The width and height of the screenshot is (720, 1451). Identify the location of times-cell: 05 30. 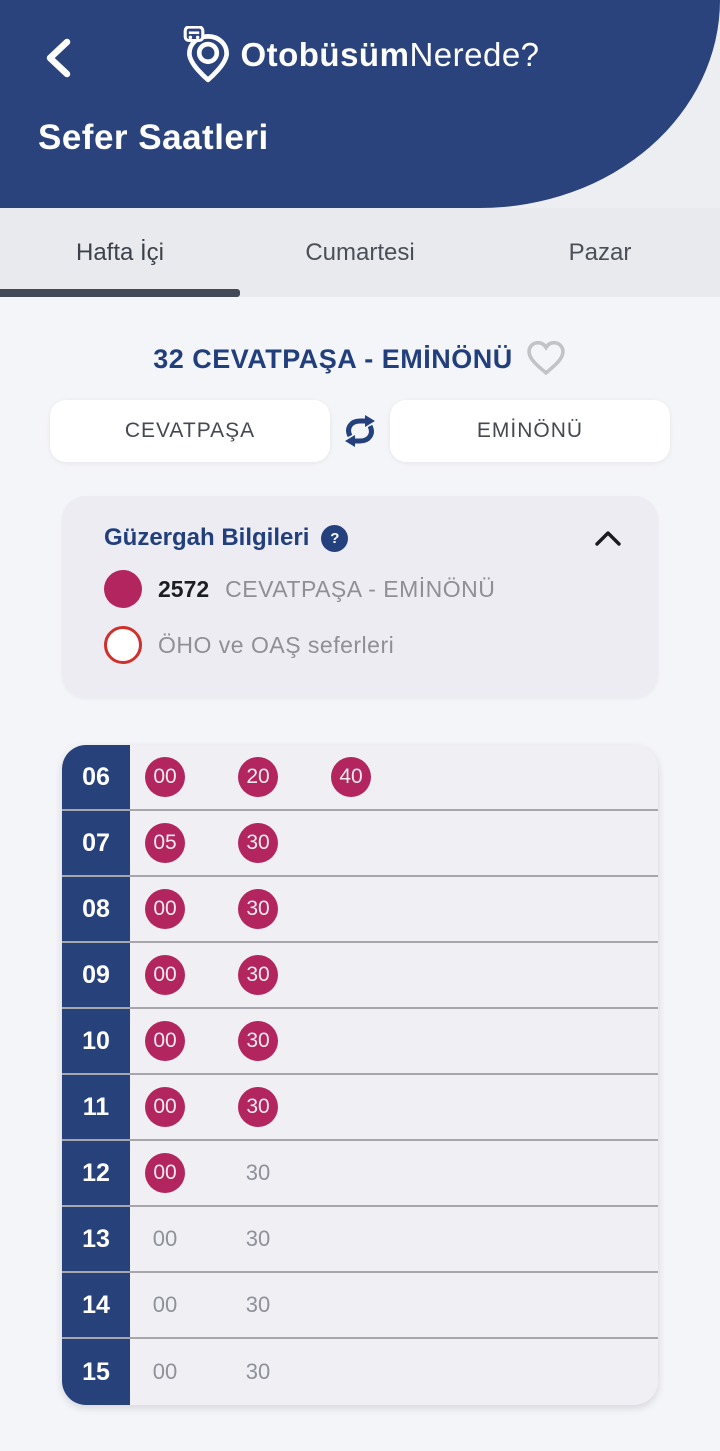
(394, 843).